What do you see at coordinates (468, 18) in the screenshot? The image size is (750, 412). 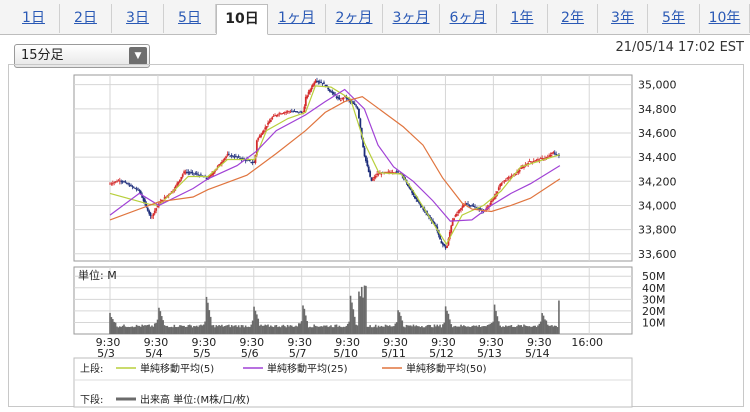 I see `tab-8: 6ヶ月` at bounding box center [468, 18].